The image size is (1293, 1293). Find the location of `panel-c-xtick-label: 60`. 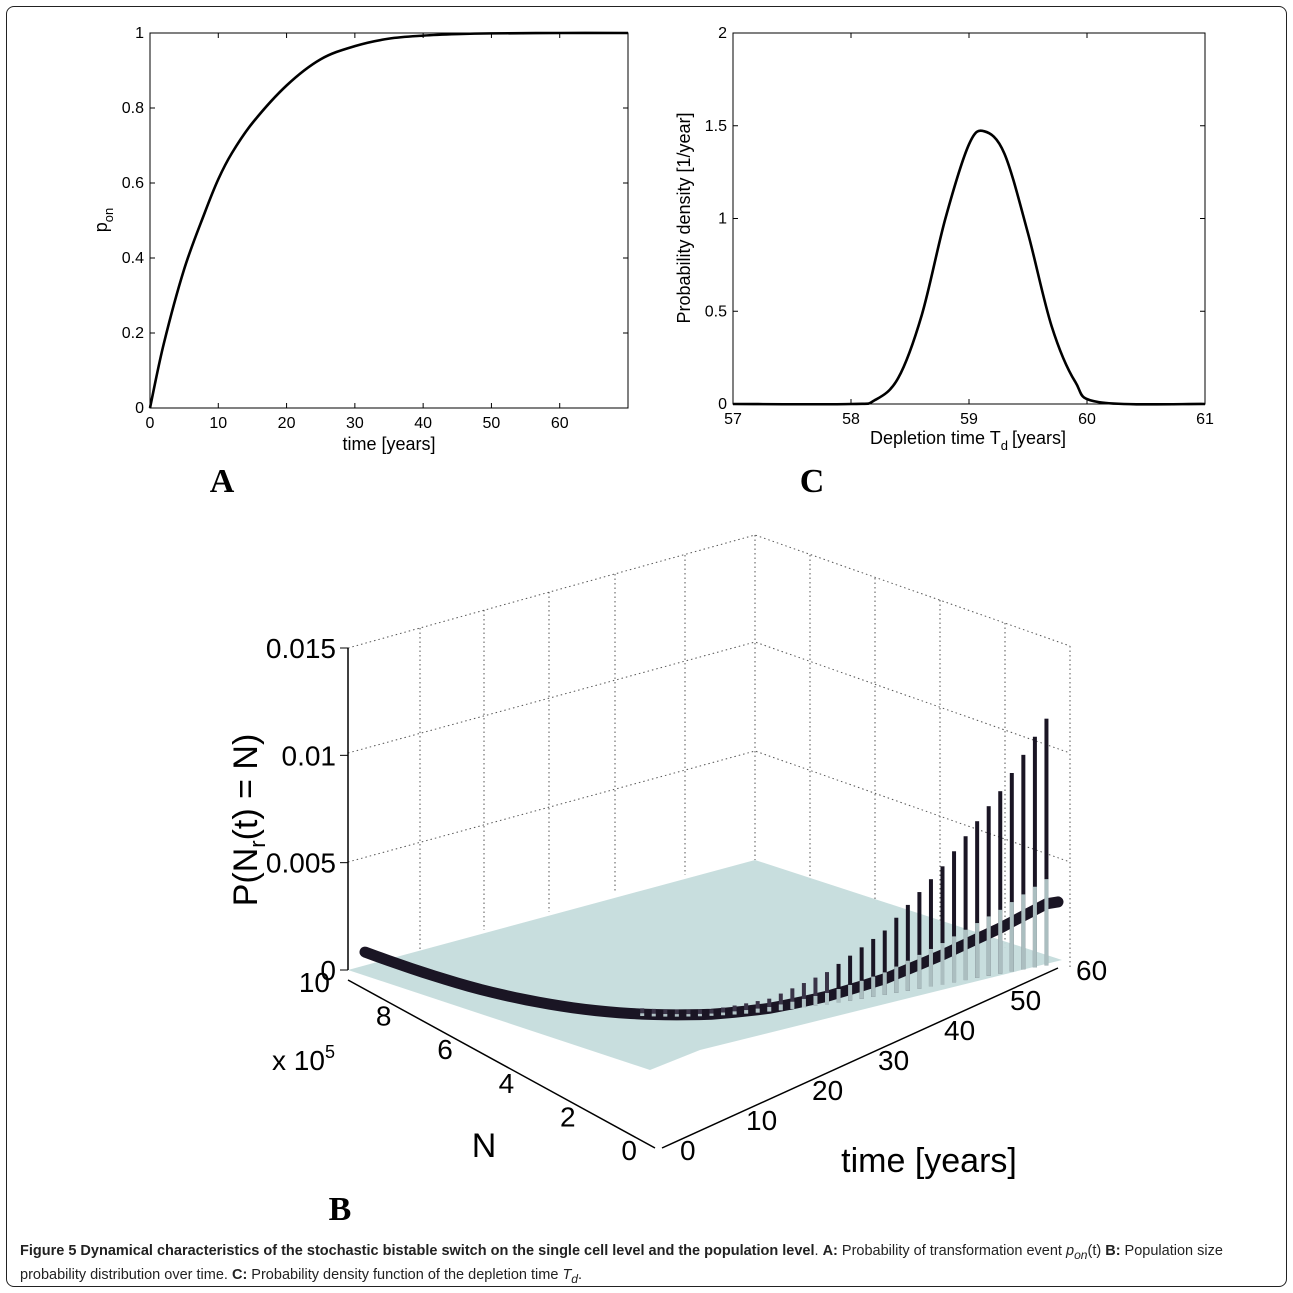

panel-c-xtick-label: 60 is located at coordinates (1087, 419).